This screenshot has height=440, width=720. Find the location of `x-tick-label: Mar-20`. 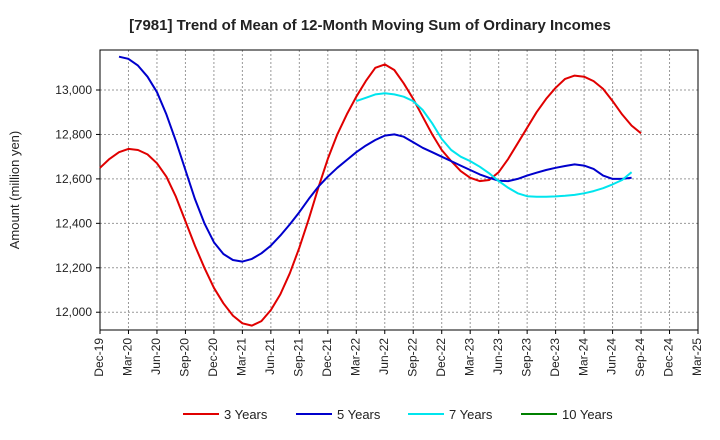

x-tick-label: Mar-20 is located at coordinates (128, 357).